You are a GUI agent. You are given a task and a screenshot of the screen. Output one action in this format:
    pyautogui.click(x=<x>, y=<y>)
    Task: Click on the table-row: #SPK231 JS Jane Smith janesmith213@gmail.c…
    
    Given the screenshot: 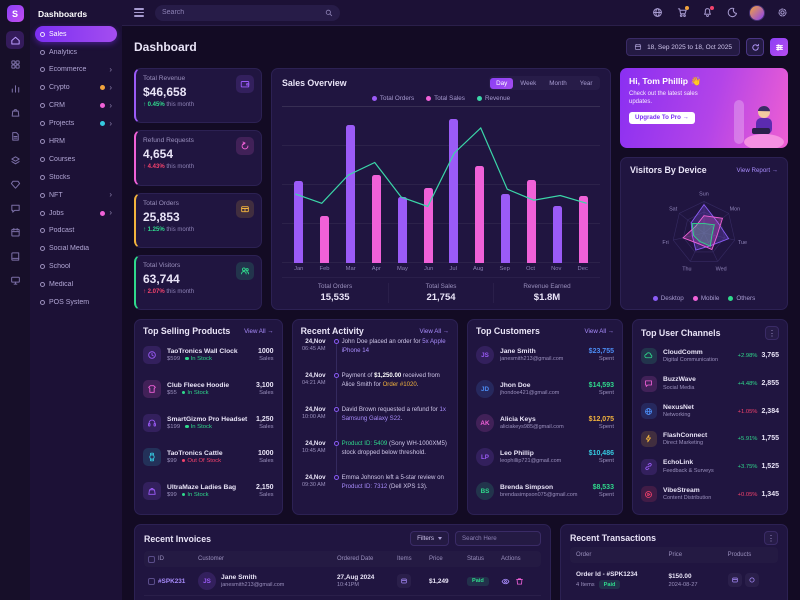 What is the action you would take?
    pyautogui.click(x=342, y=581)
    